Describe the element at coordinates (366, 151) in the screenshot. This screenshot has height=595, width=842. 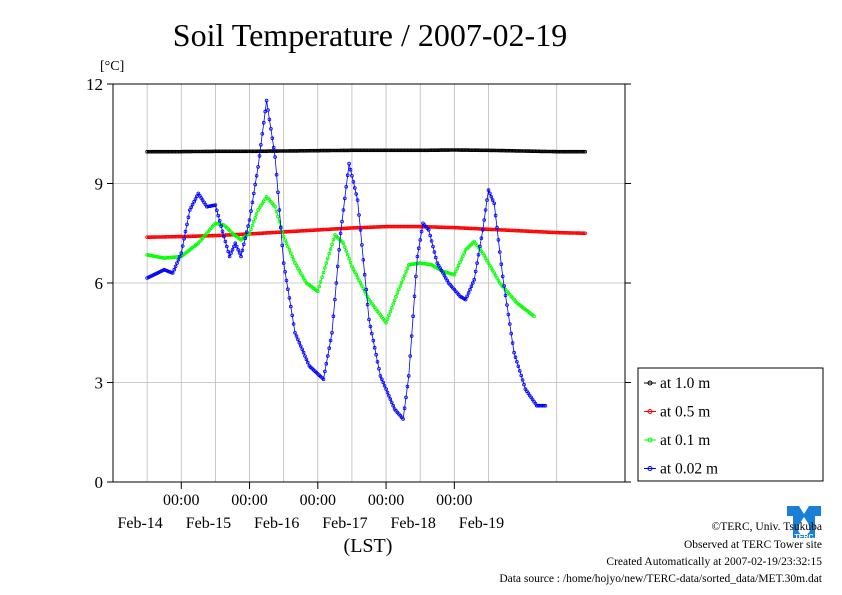
I see `series-at-1-0-m` at that location.